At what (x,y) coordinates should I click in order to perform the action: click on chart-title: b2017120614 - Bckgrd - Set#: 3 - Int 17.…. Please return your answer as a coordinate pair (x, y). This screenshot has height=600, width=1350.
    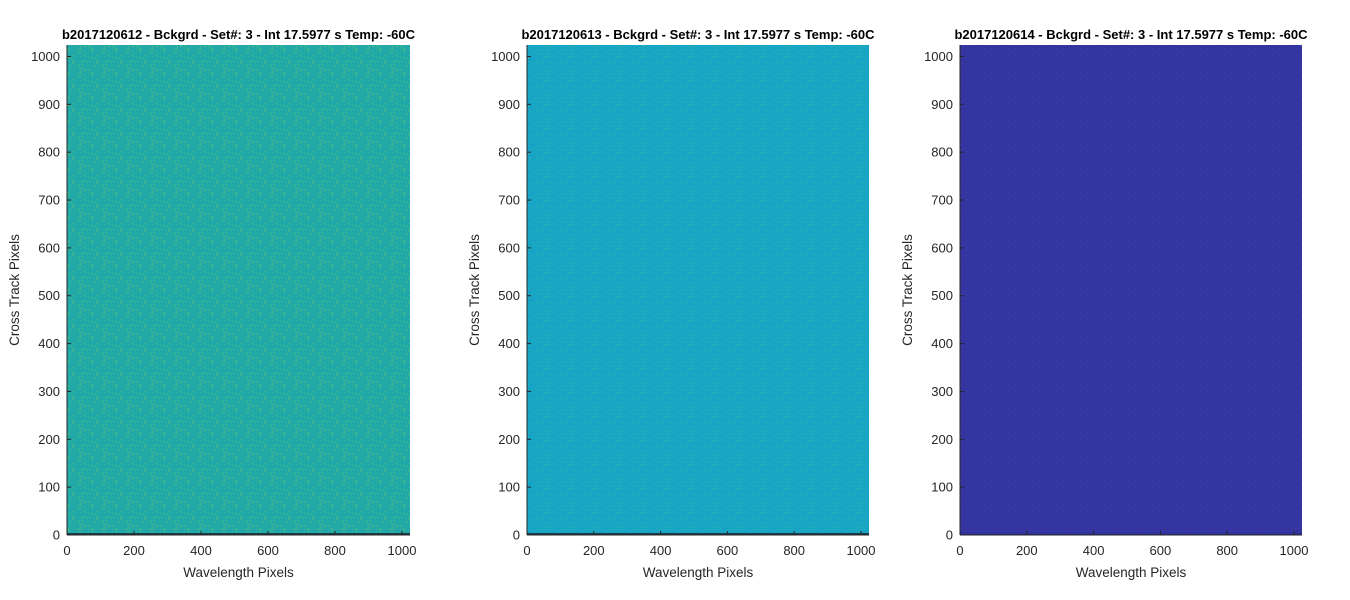
    Looking at the image, I should click on (1131, 34).